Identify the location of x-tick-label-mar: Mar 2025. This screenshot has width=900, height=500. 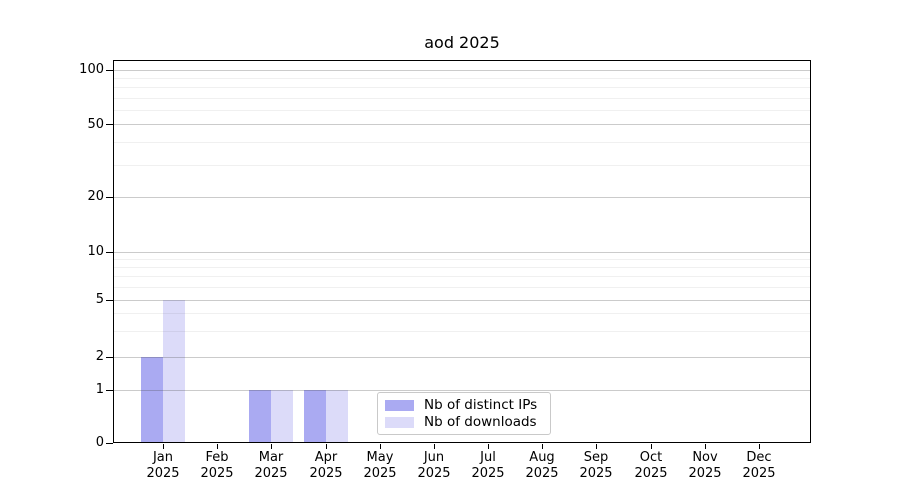
(271, 466).